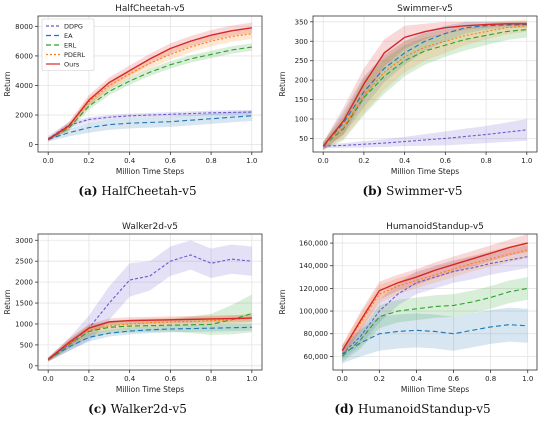 The image size is (550, 435). What do you see at coordinates (148, 409) in the screenshot?
I see `caption-text: Walker2d-v5` at bounding box center [148, 409].